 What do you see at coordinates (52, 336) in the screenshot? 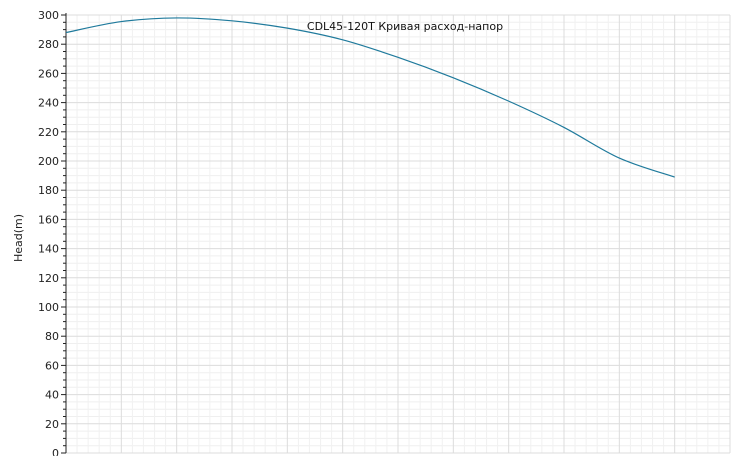
I see `y-tick-label: 80` at bounding box center [52, 336].